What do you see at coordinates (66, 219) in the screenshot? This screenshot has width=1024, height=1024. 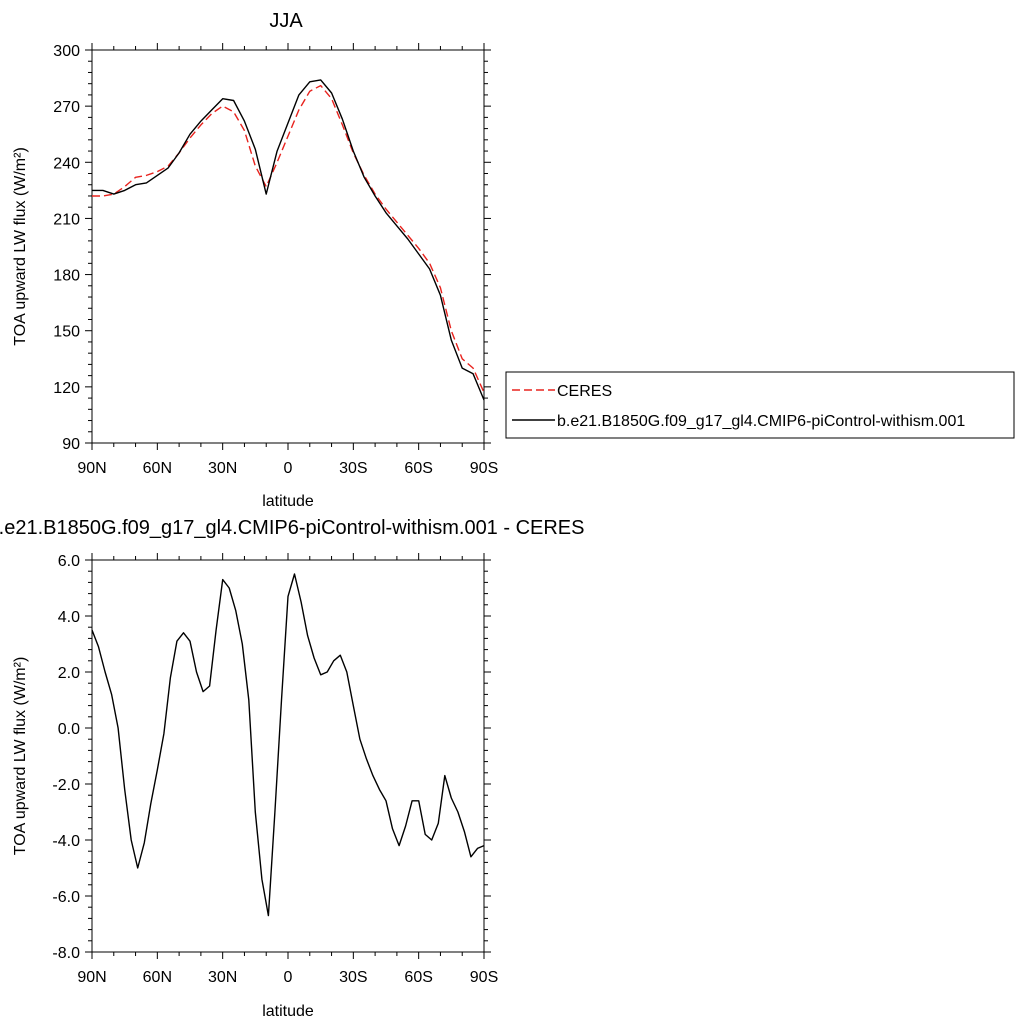 I see `y-tick-label: 210` at bounding box center [66, 219].